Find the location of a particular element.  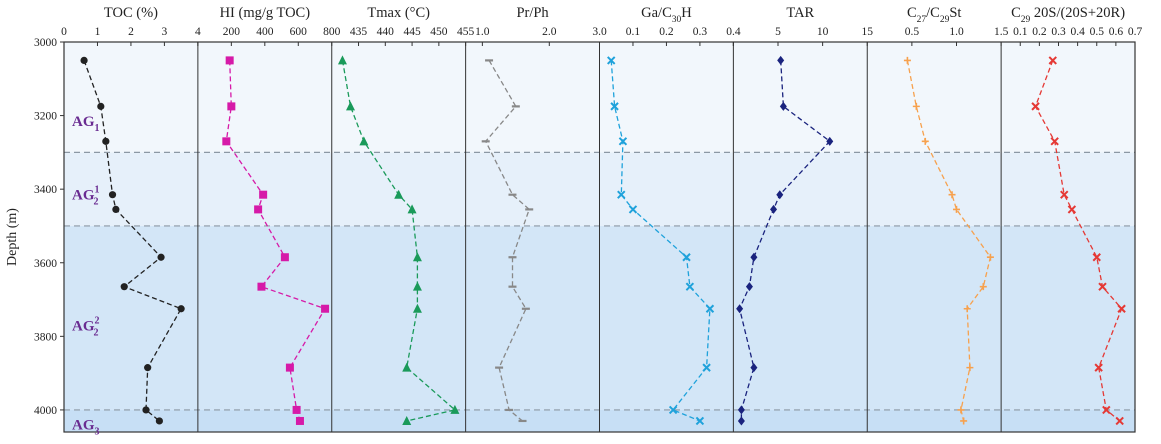

x-tick-label-ga: 0.2 is located at coordinates (666, 32).